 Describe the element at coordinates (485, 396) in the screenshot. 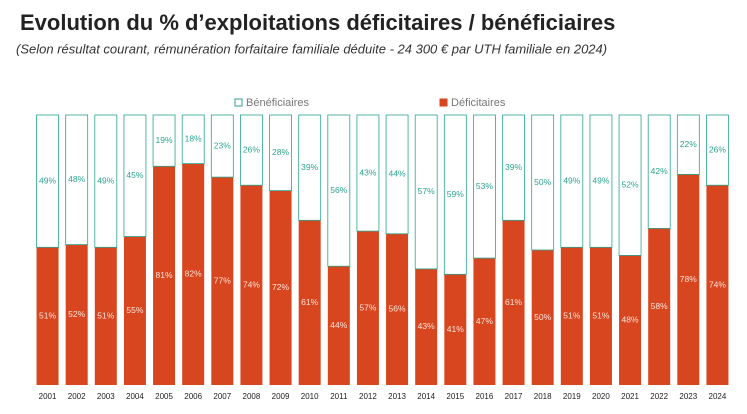

I see `x-tick-label: 2016` at that location.